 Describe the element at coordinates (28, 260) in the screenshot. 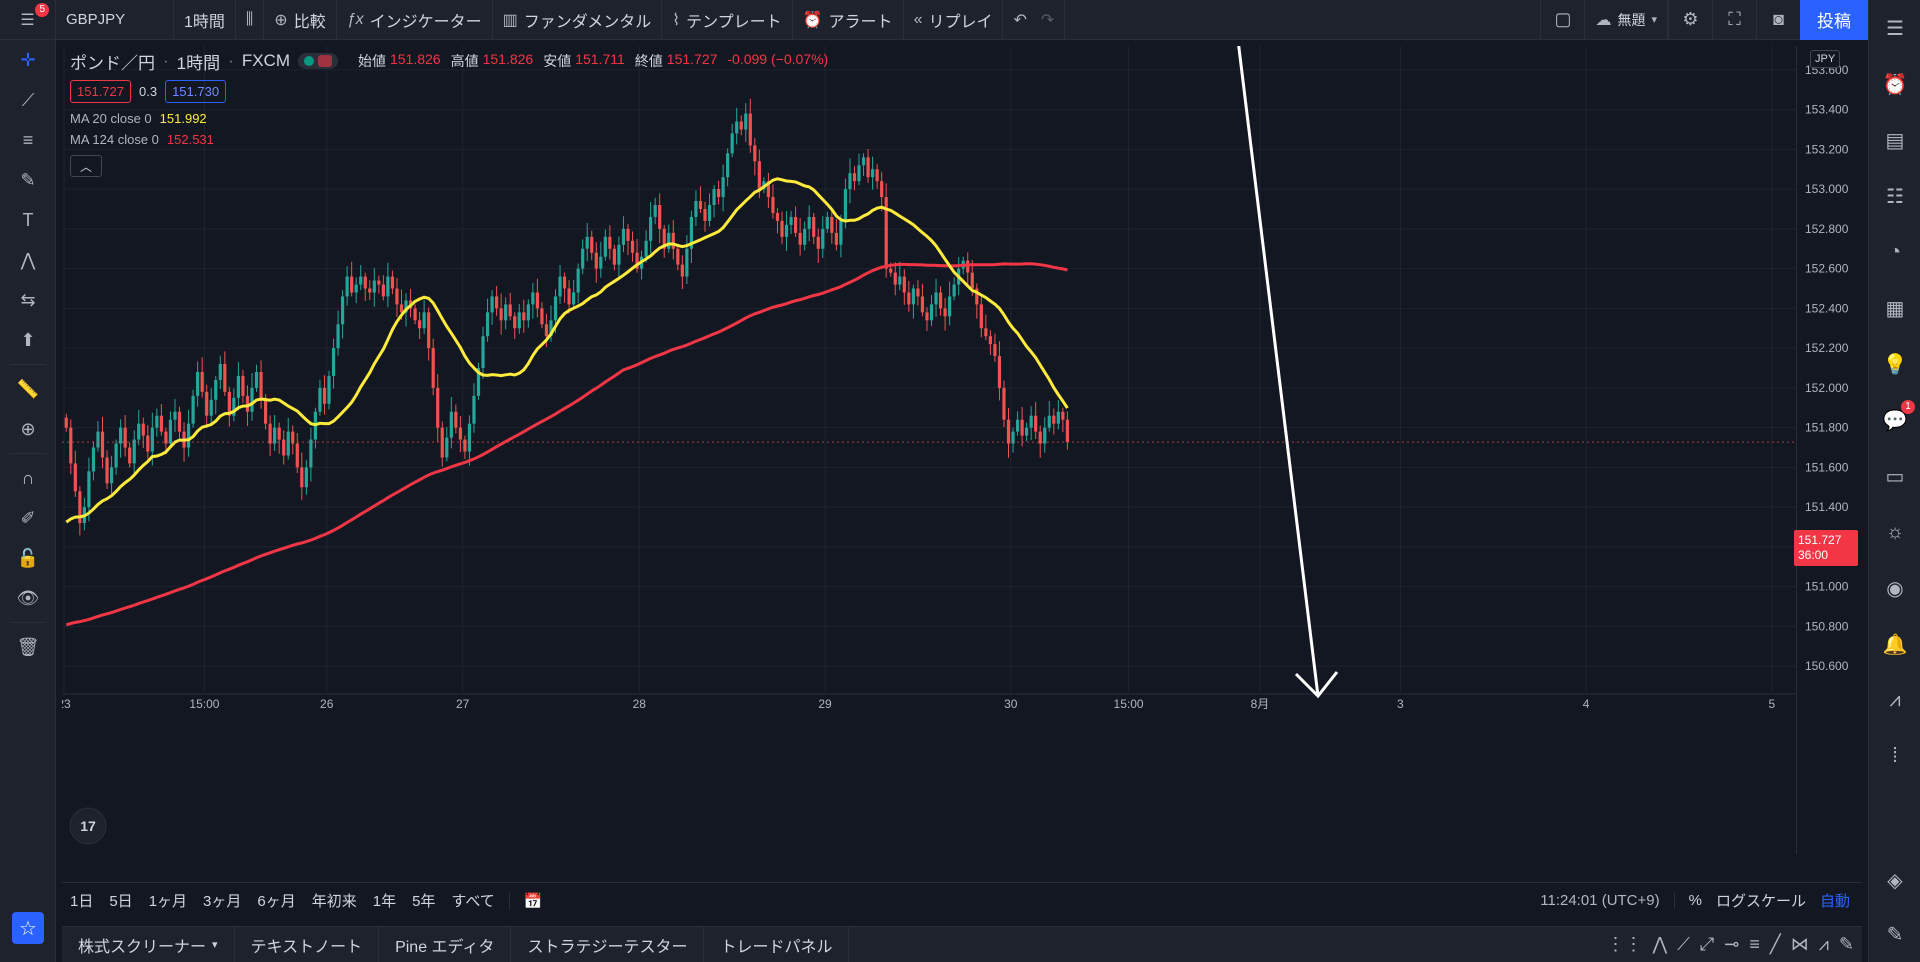

I see `pattern-tool: ⋀` at that location.